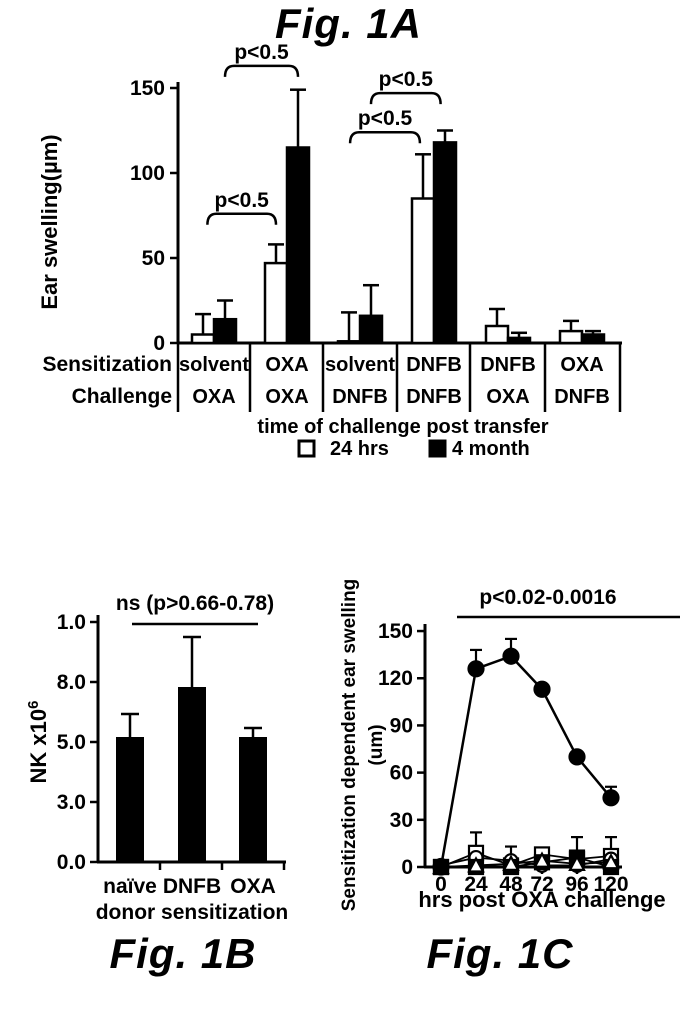  I want to click on legend-label-4month: 4 month, so click(491, 449).